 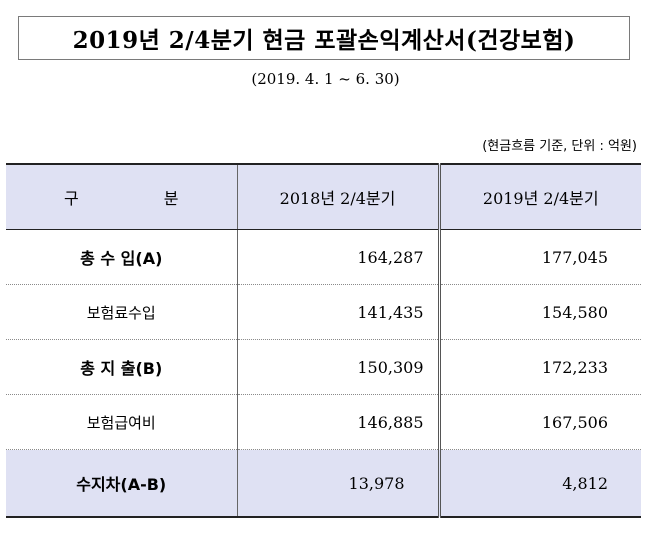 I want to click on row-label-balance: 수지차(A-B), so click(x=121, y=483).